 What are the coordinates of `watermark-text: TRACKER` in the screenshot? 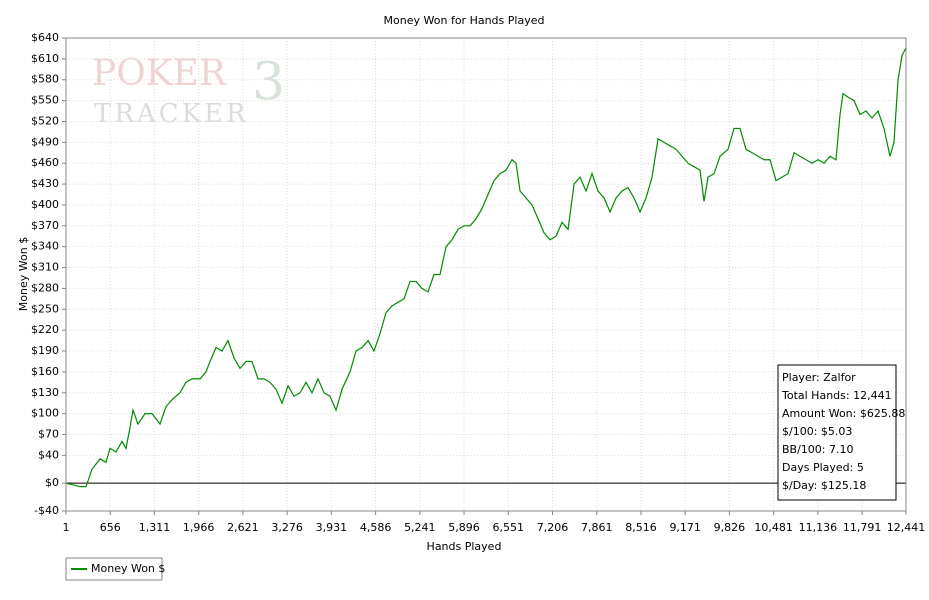 It's located at (171, 114).